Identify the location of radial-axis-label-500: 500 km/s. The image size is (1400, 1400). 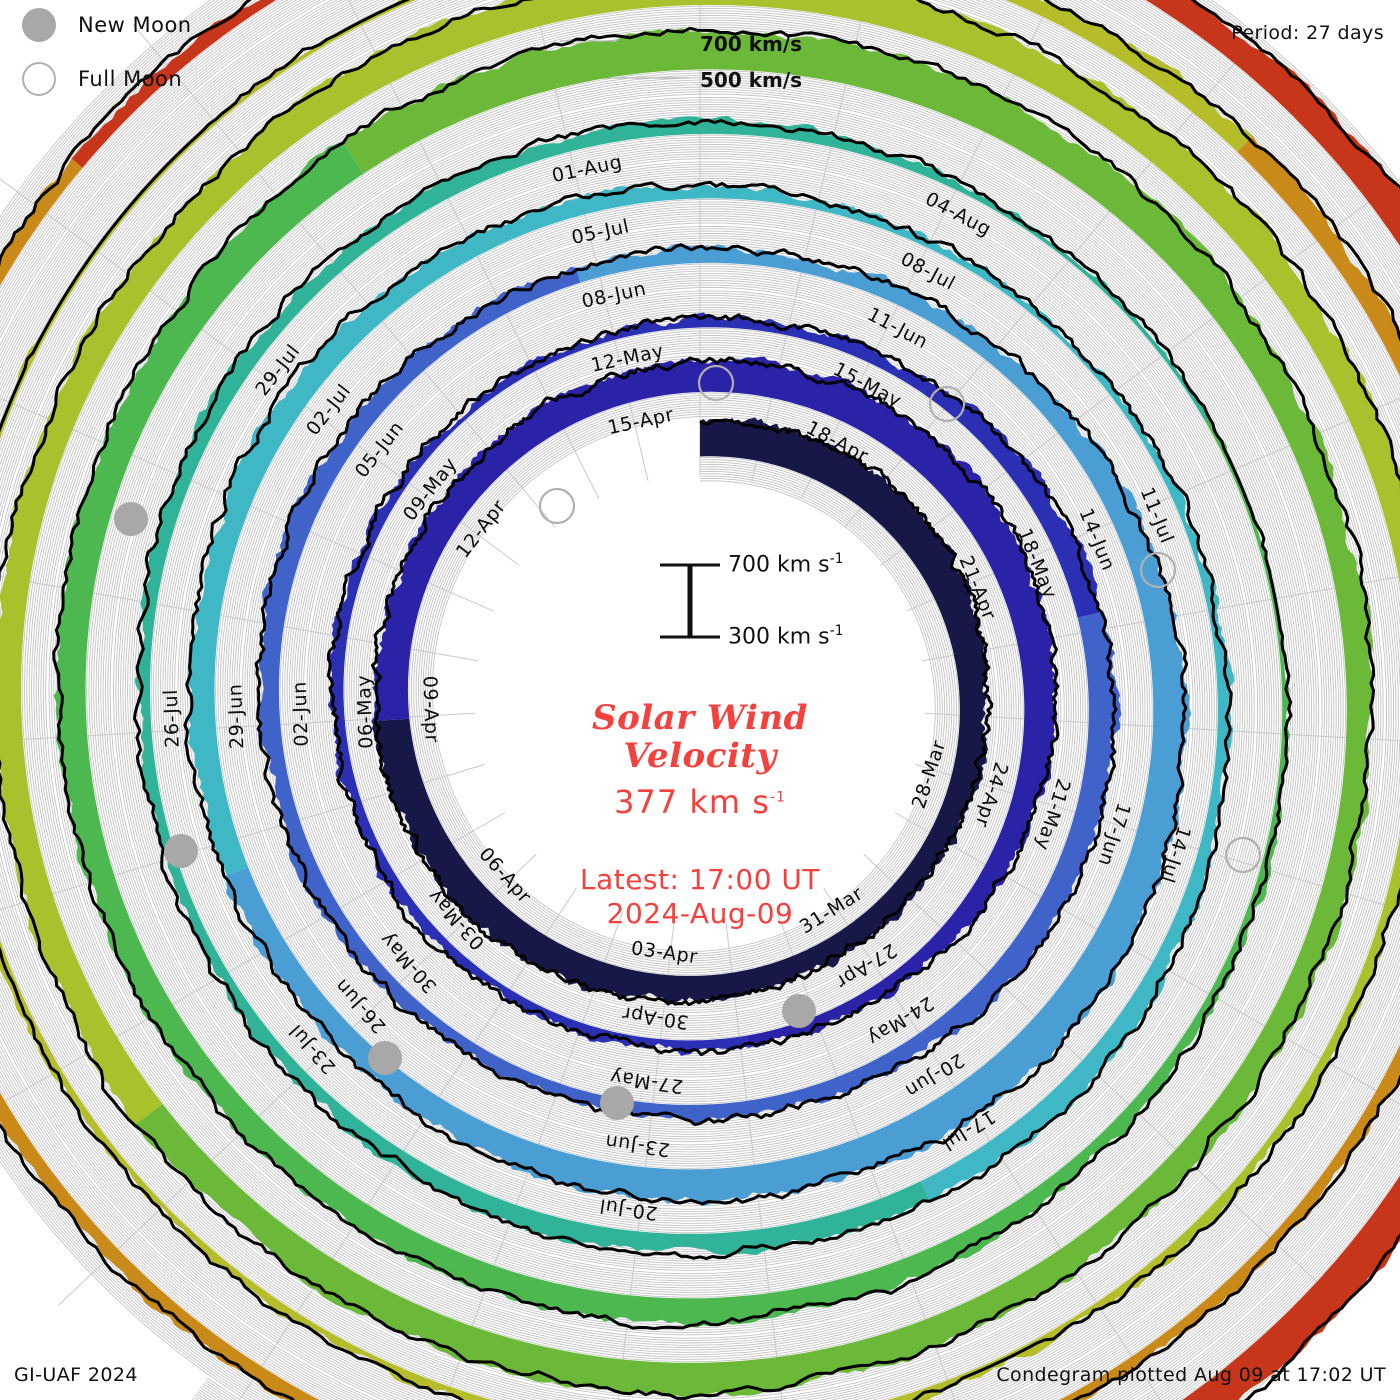
(751, 80).